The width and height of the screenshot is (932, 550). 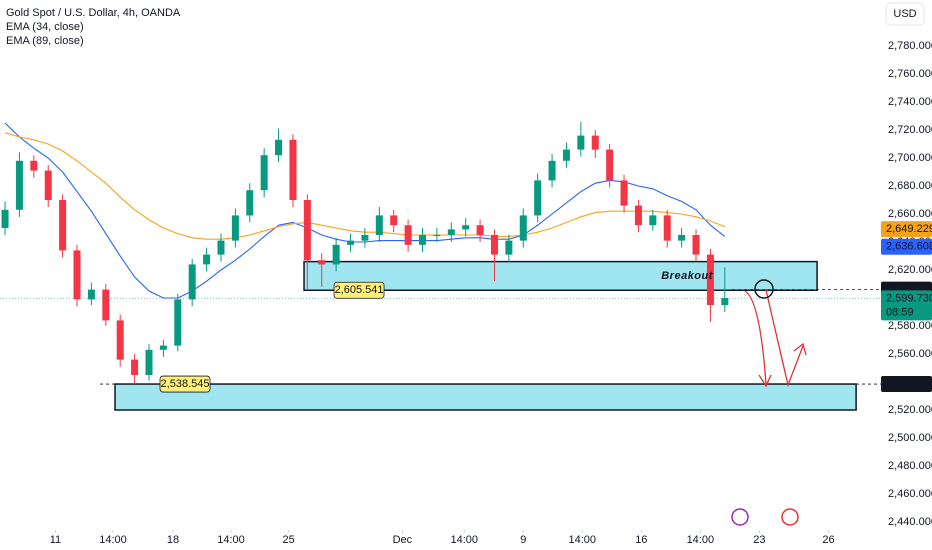 I want to click on y-tick-label: 2,700.000, so click(x=910, y=158).